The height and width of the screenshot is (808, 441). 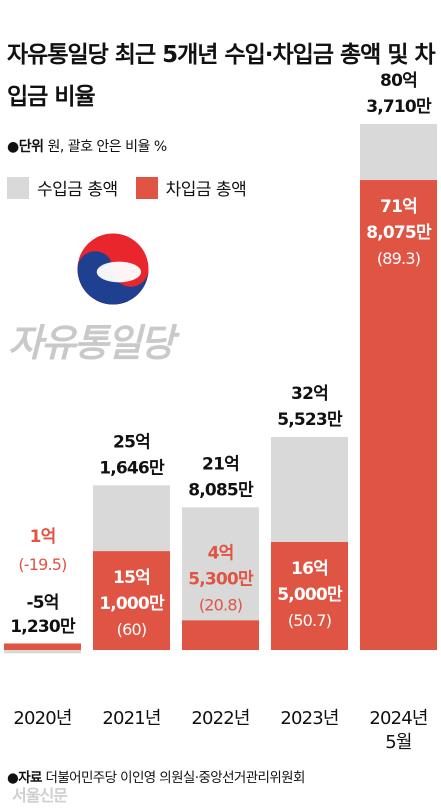 I want to click on data-label-ratio-0: (-19.5), so click(x=42, y=564).